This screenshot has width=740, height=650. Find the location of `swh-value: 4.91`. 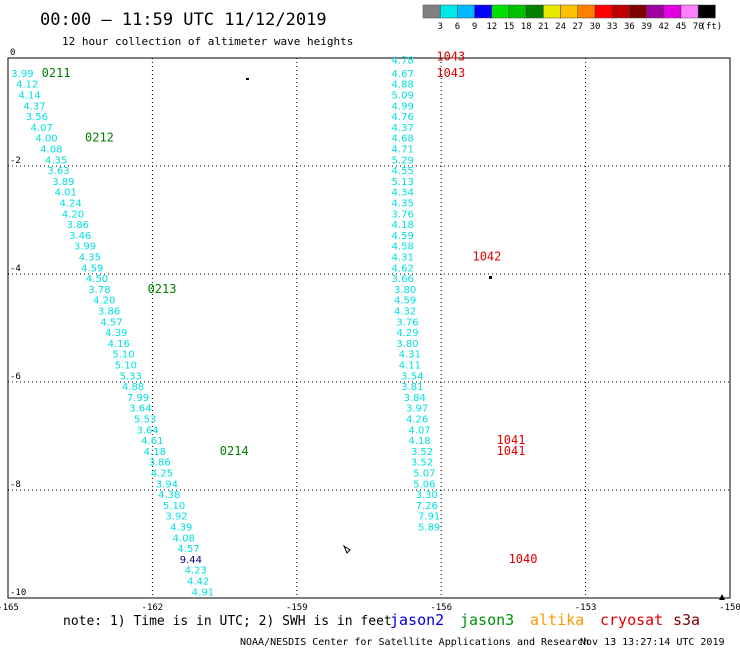

swh-value: 4.91 is located at coordinates (203, 592).